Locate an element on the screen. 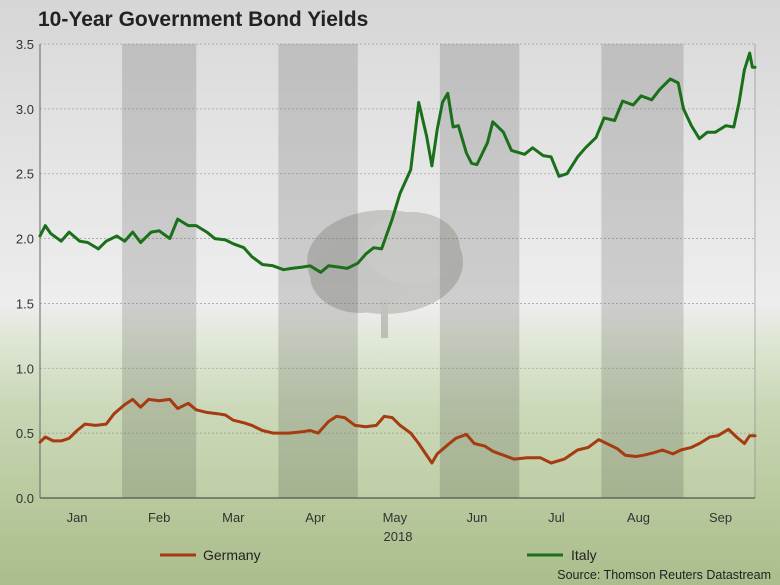 Image resolution: width=780 pixels, height=585 pixels. x-axis-label: 2018 is located at coordinates (398, 536).